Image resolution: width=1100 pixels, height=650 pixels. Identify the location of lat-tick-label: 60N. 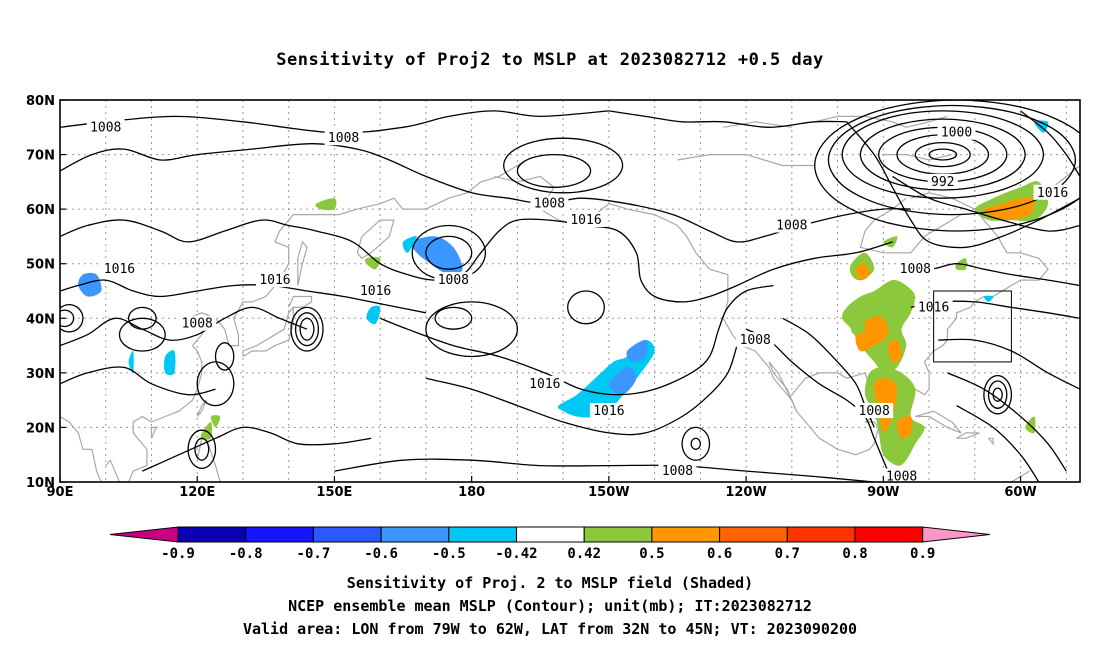
(40, 210).